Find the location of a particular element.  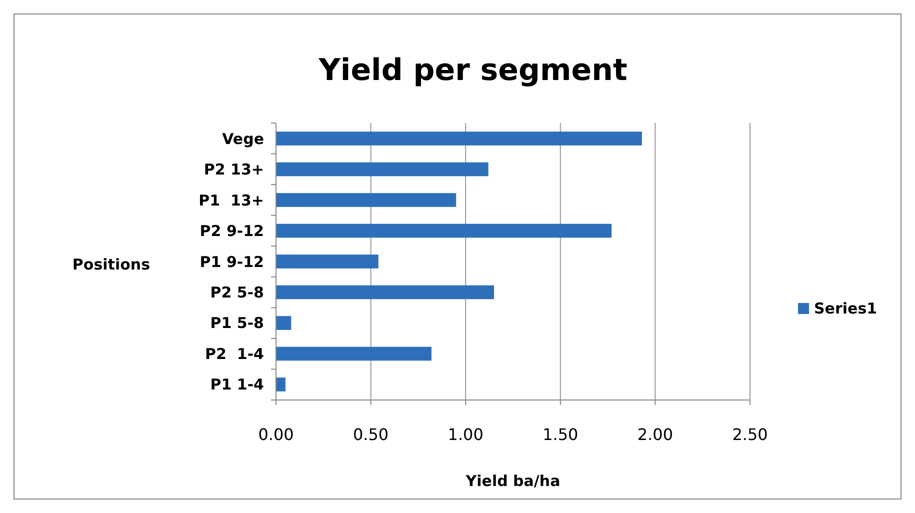

chart-title: Yield per segment is located at coordinates (473, 70).